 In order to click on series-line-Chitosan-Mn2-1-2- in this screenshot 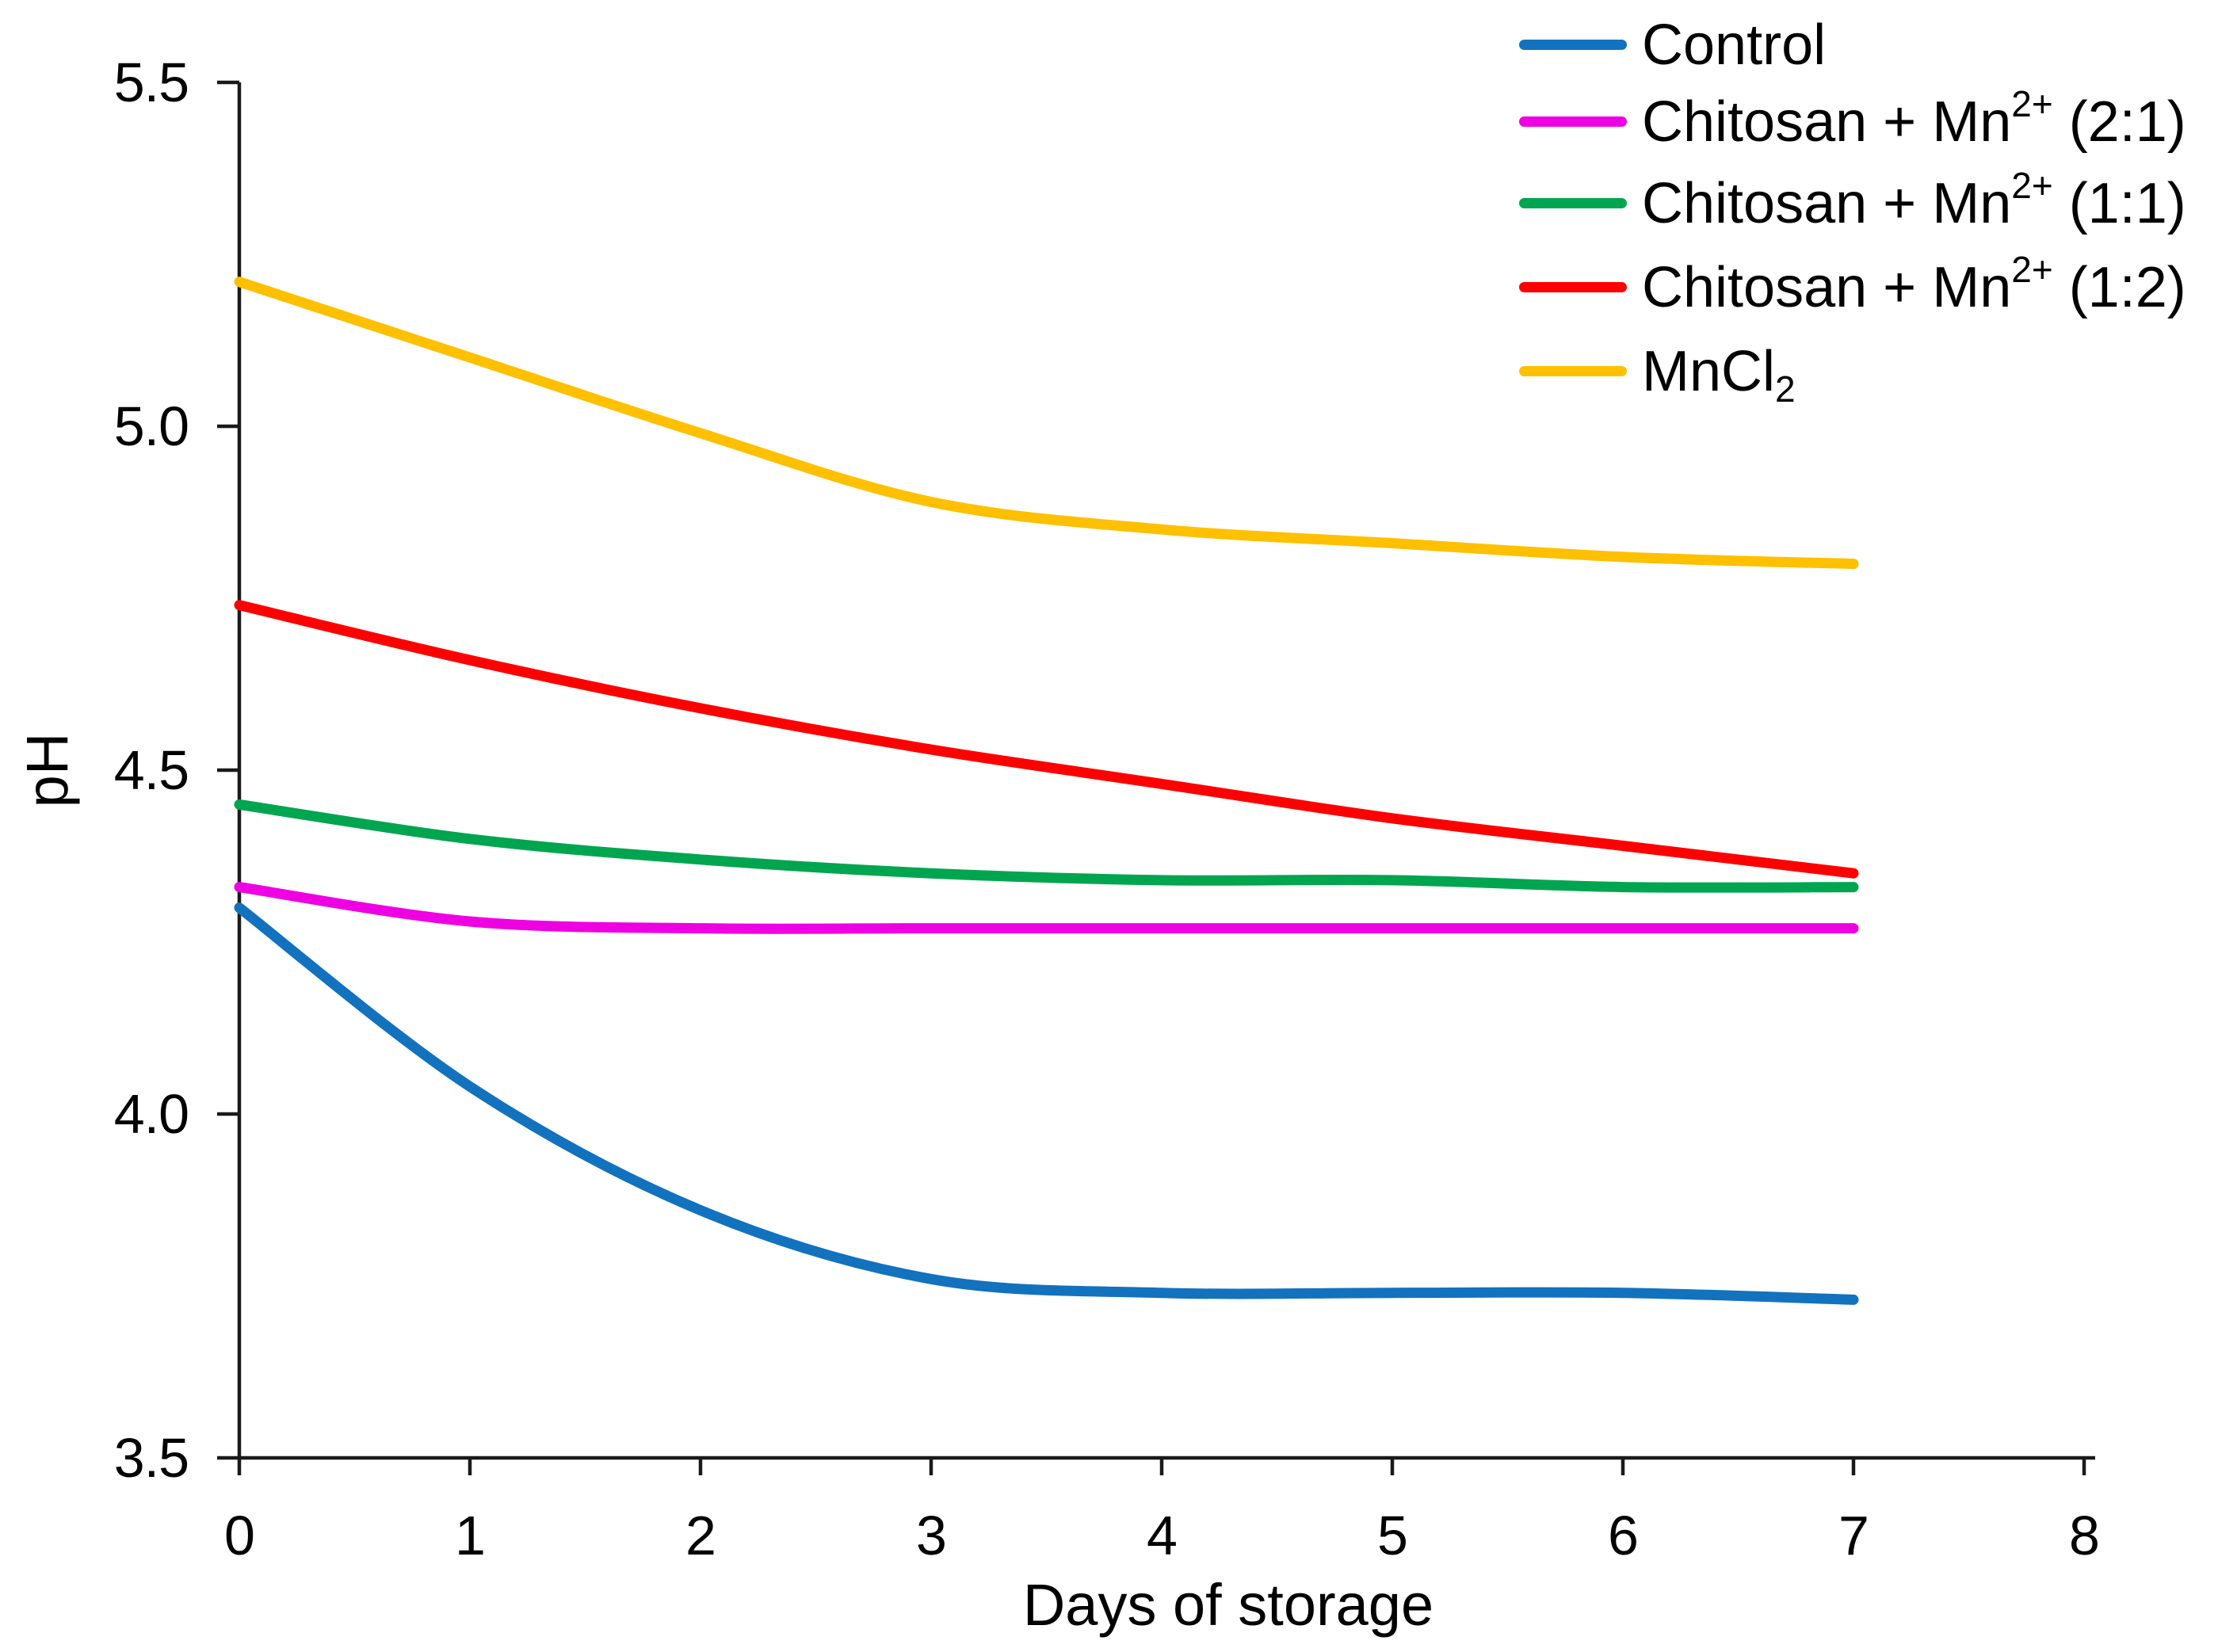, I will do `click(1046, 739)`.